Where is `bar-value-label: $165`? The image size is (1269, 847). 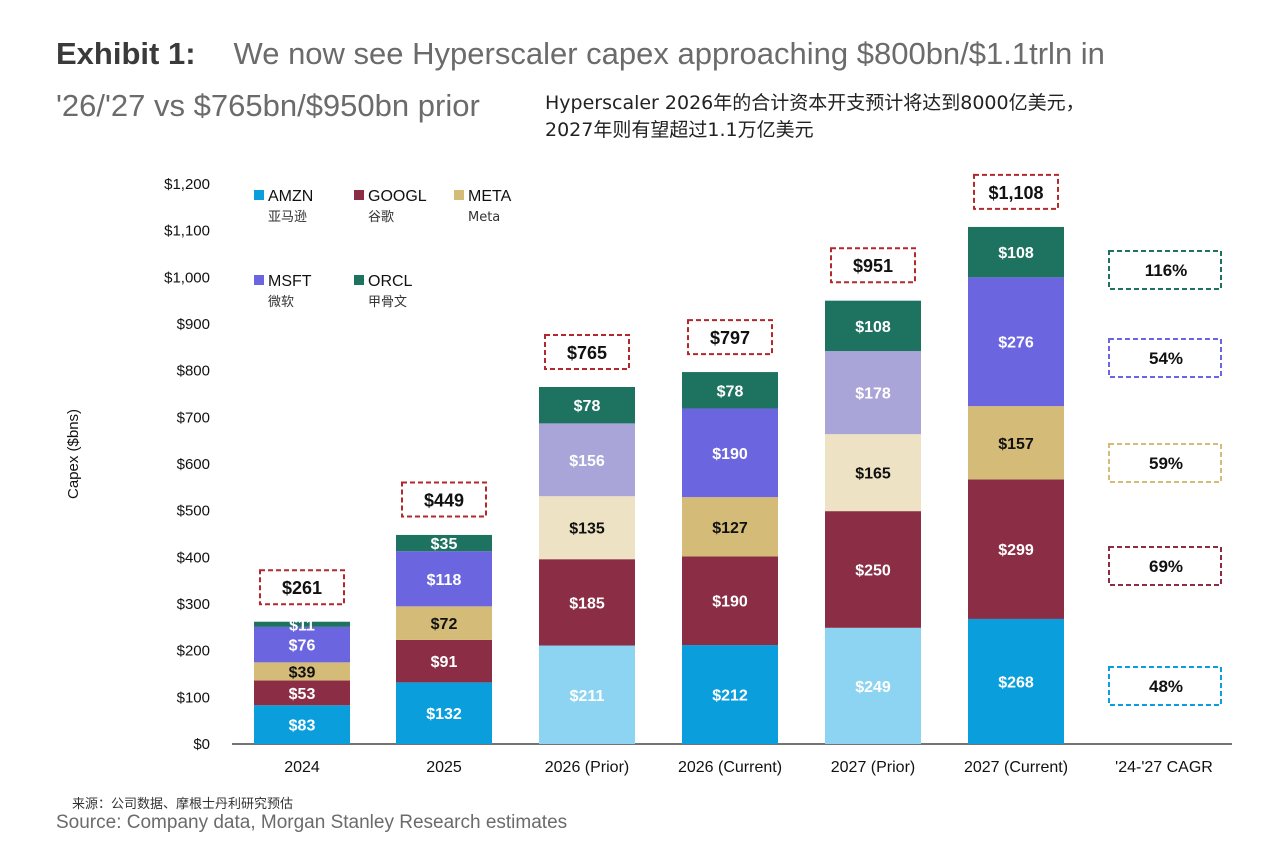 bar-value-label: $165 is located at coordinates (873, 474).